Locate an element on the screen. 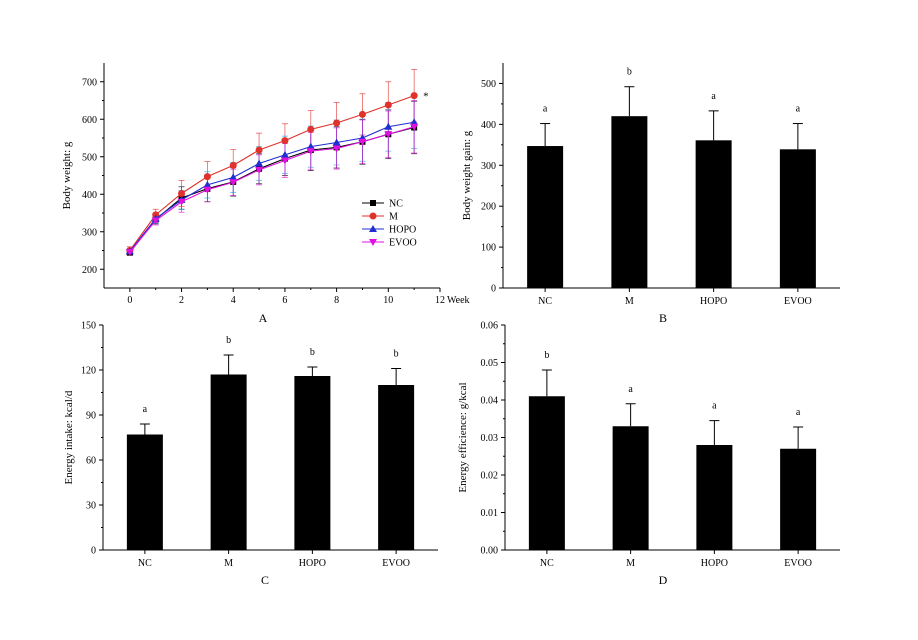 This screenshot has width=918, height=640. panel-c-label: C is located at coordinates (265, 580).